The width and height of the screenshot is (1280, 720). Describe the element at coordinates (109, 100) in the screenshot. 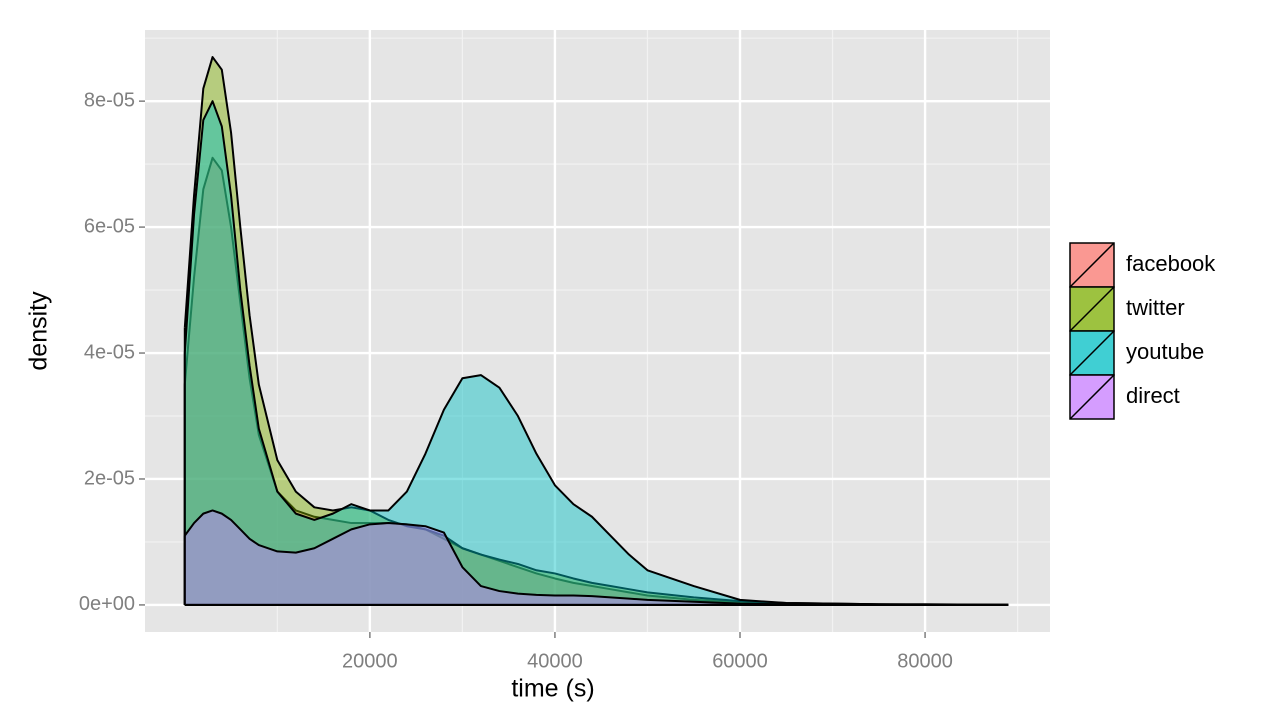

I see `y-tick-label: 8e-05` at that location.